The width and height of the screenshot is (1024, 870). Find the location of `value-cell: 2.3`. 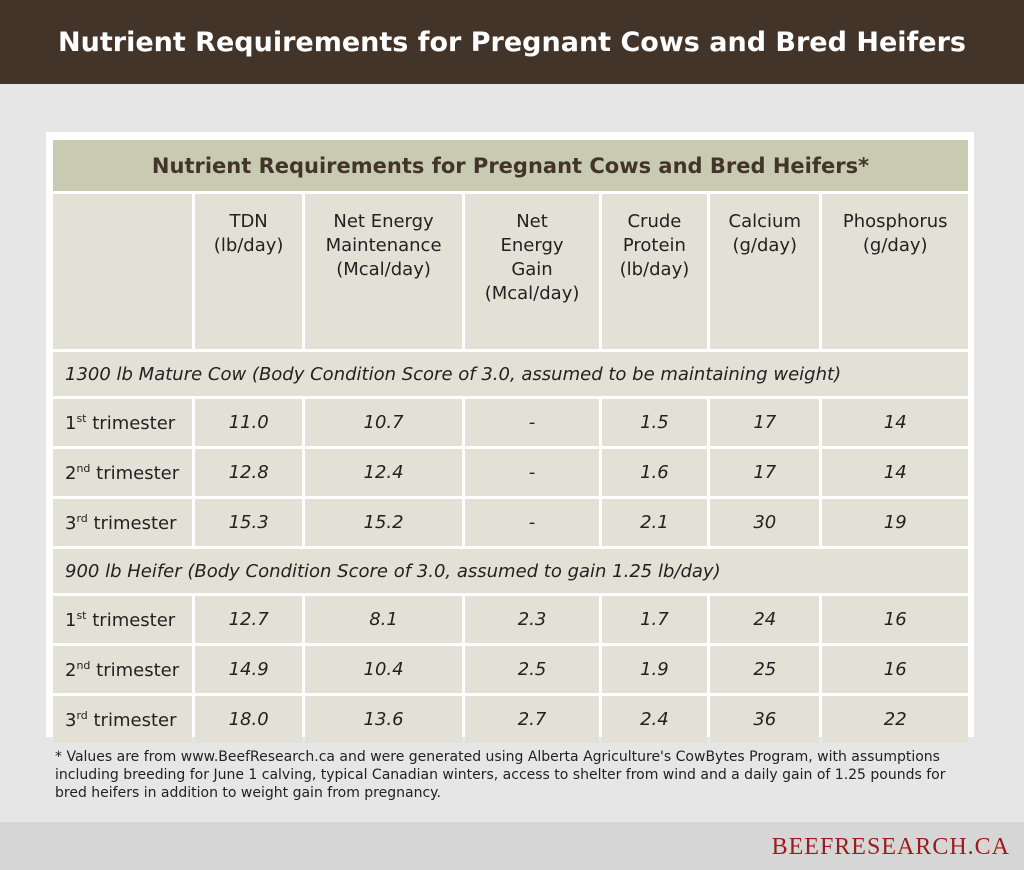

value-cell: 2.3 is located at coordinates (532, 619).